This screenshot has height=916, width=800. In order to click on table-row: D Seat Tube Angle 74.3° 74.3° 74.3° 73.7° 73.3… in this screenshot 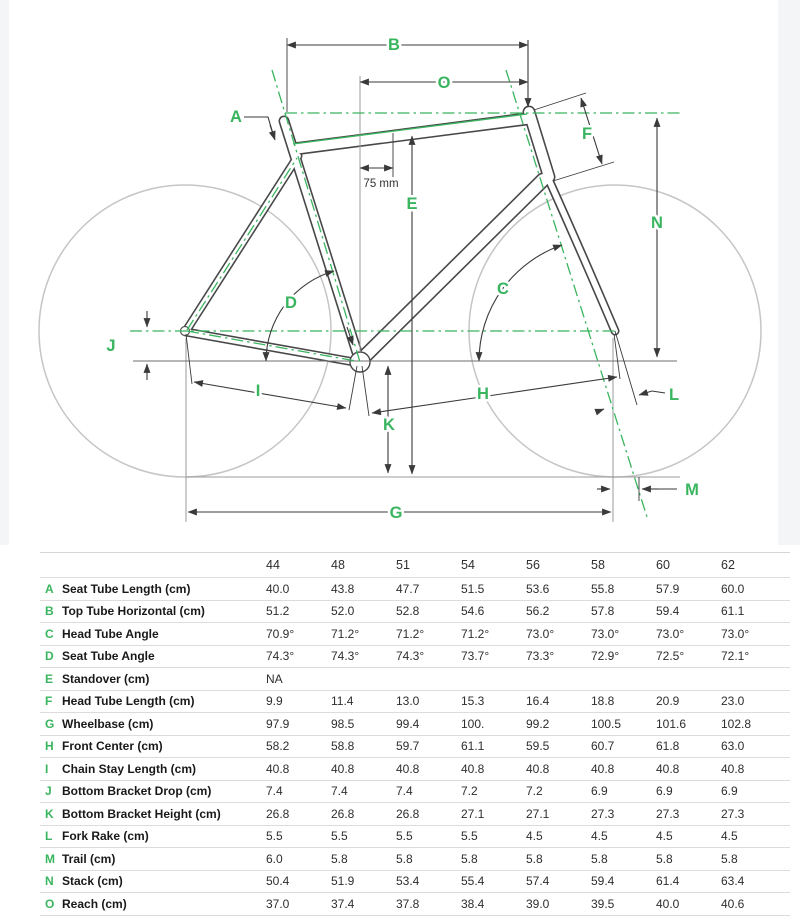, I will do `click(415, 656)`.